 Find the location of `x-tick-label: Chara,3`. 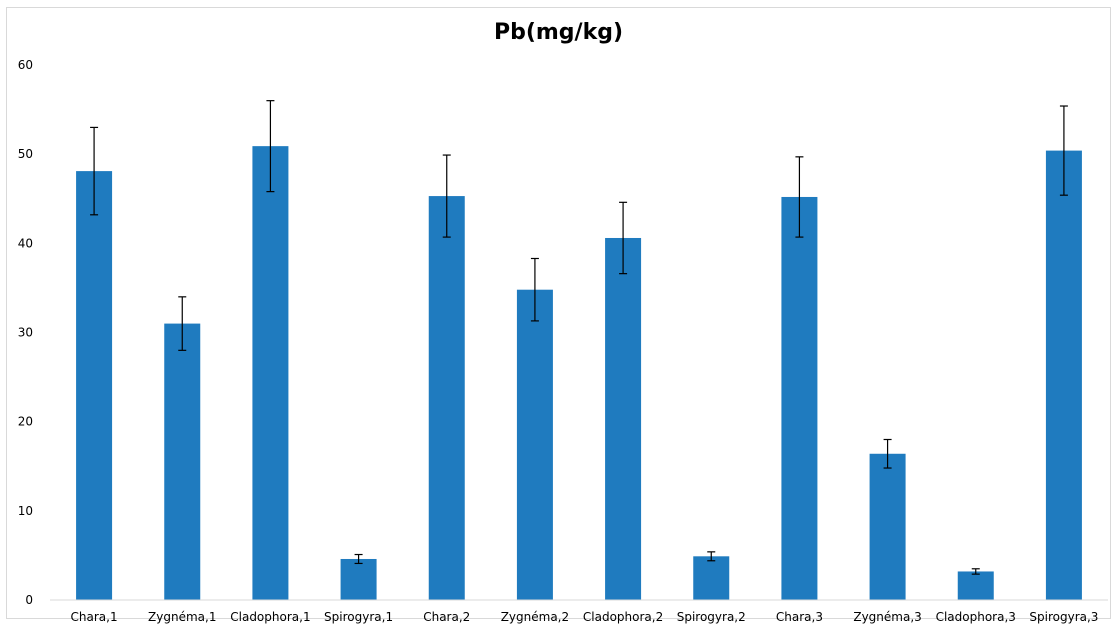

x-tick-label: Chara,3 is located at coordinates (799, 617).